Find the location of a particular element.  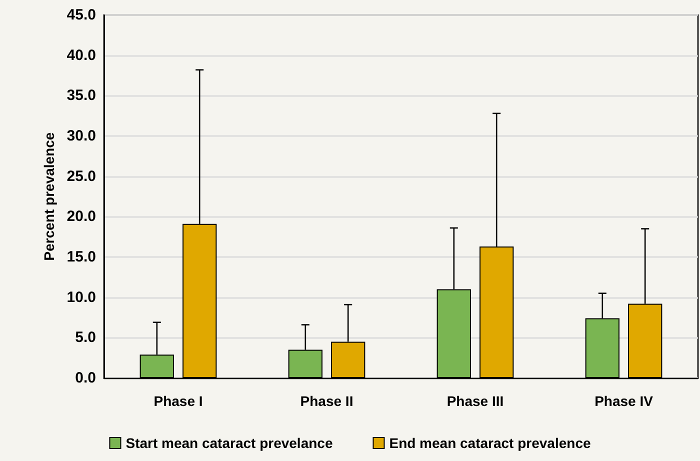

y-tick-label: 40.0 is located at coordinates (81, 55).